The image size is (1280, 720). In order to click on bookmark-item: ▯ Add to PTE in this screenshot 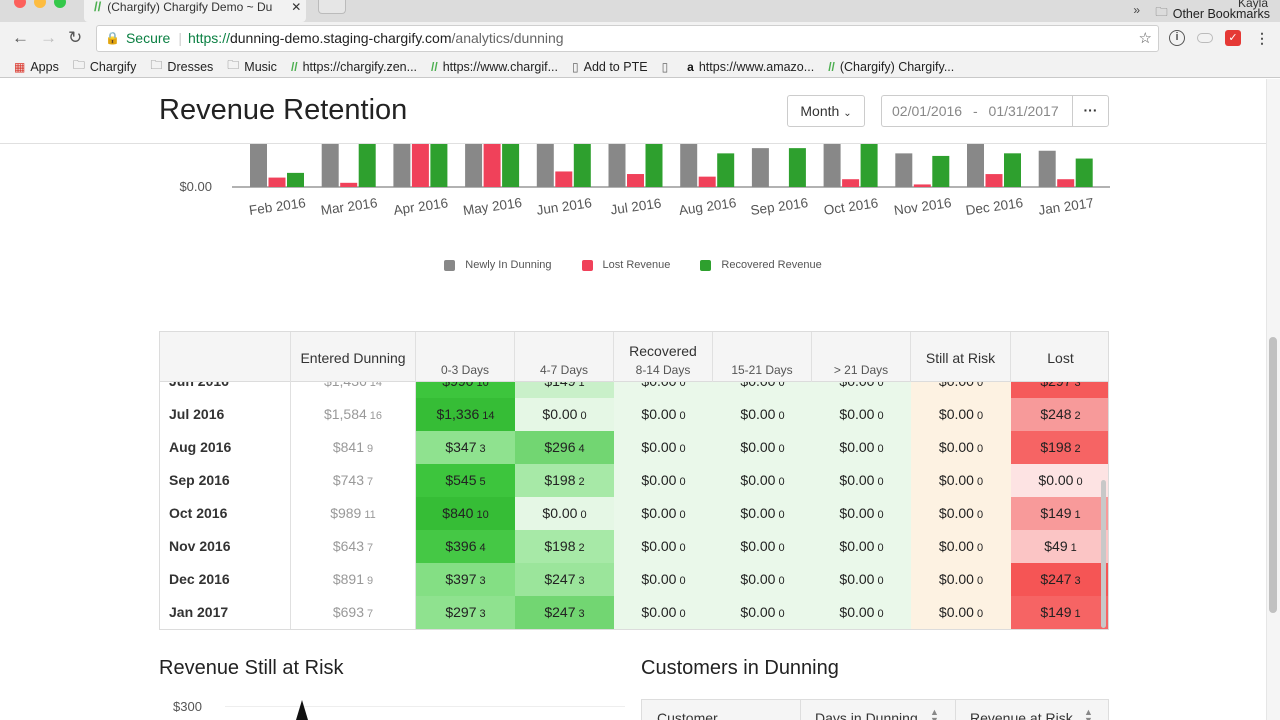, I will do `click(610, 67)`.